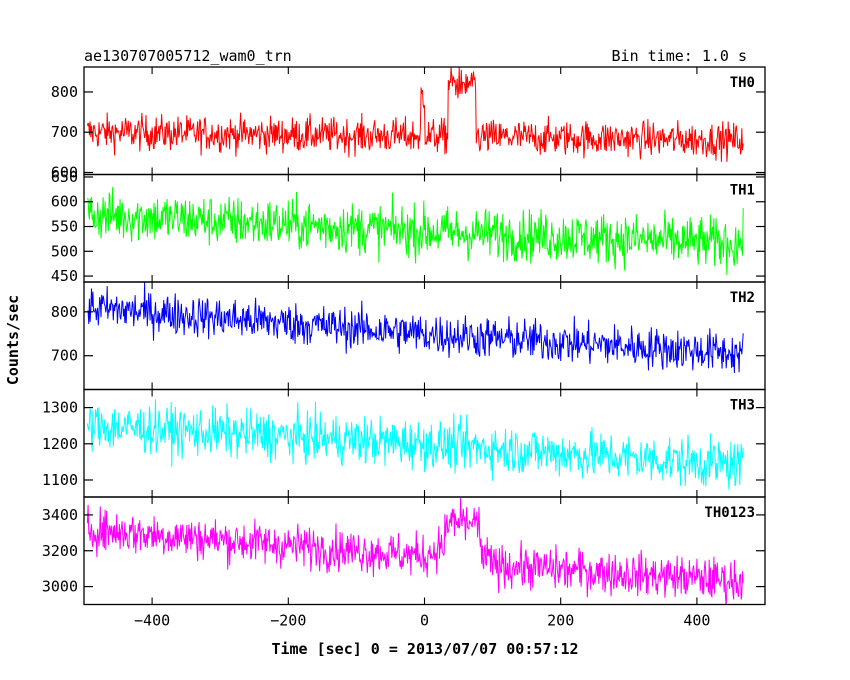 The image size is (850, 680). What do you see at coordinates (60, 551) in the screenshot?
I see `y-tick-label: 3200` at bounding box center [60, 551].